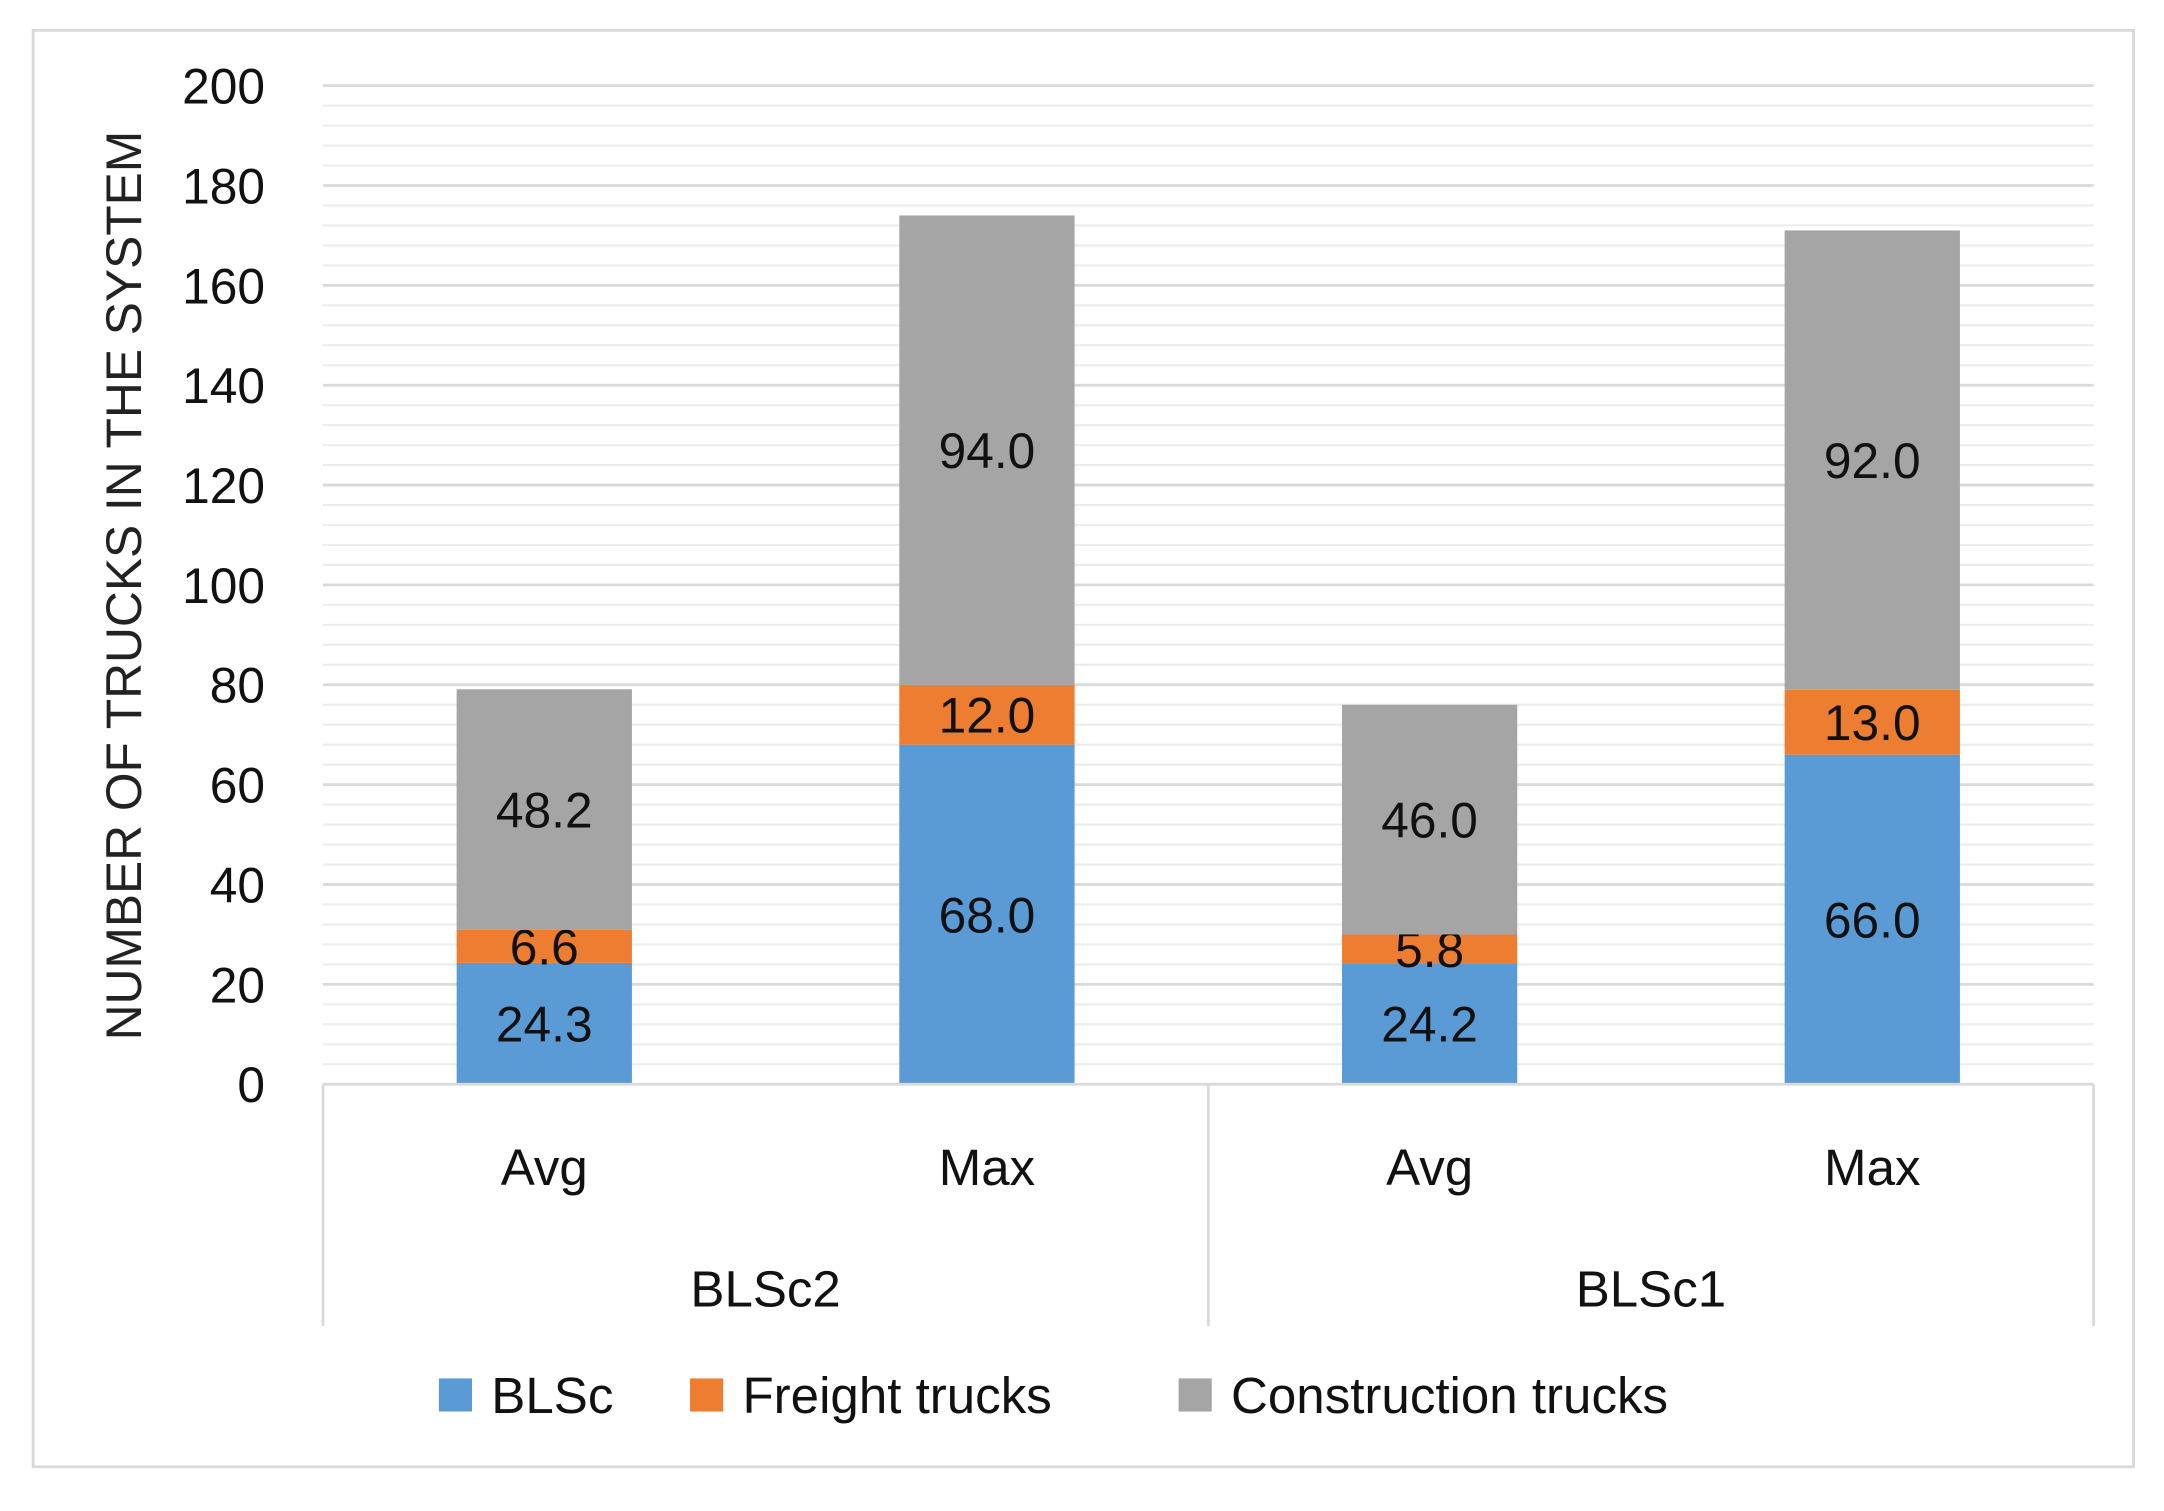 This screenshot has width=2164, height=1511. What do you see at coordinates (124, 586) in the screenshot?
I see `y-axis-label: NUMBER OF TRUCKS IN THE SYSTEM` at bounding box center [124, 586].